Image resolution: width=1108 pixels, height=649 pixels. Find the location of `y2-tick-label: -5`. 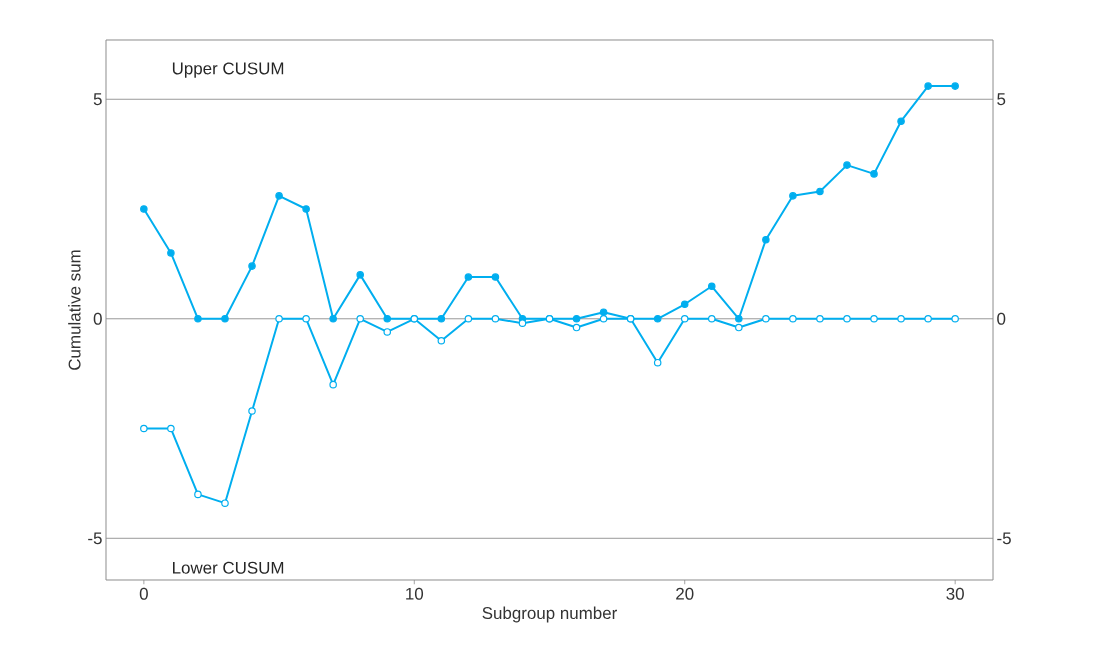

y2-tick-label: -5 is located at coordinates (1004, 538).